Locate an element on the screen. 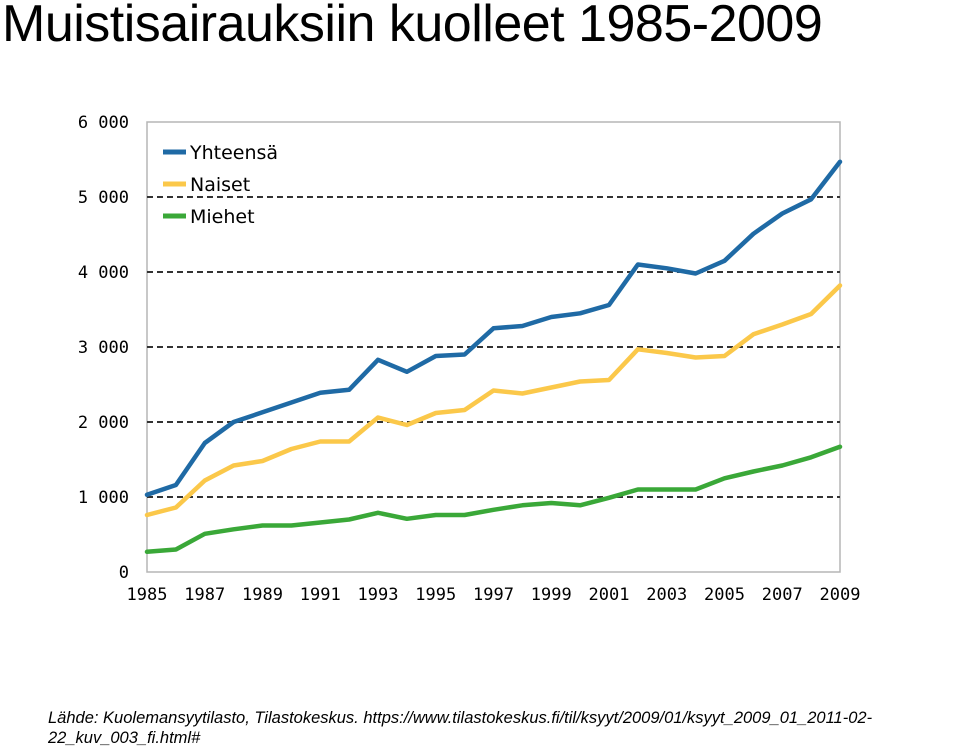  x-tick-label: 1993 is located at coordinates (378, 595).